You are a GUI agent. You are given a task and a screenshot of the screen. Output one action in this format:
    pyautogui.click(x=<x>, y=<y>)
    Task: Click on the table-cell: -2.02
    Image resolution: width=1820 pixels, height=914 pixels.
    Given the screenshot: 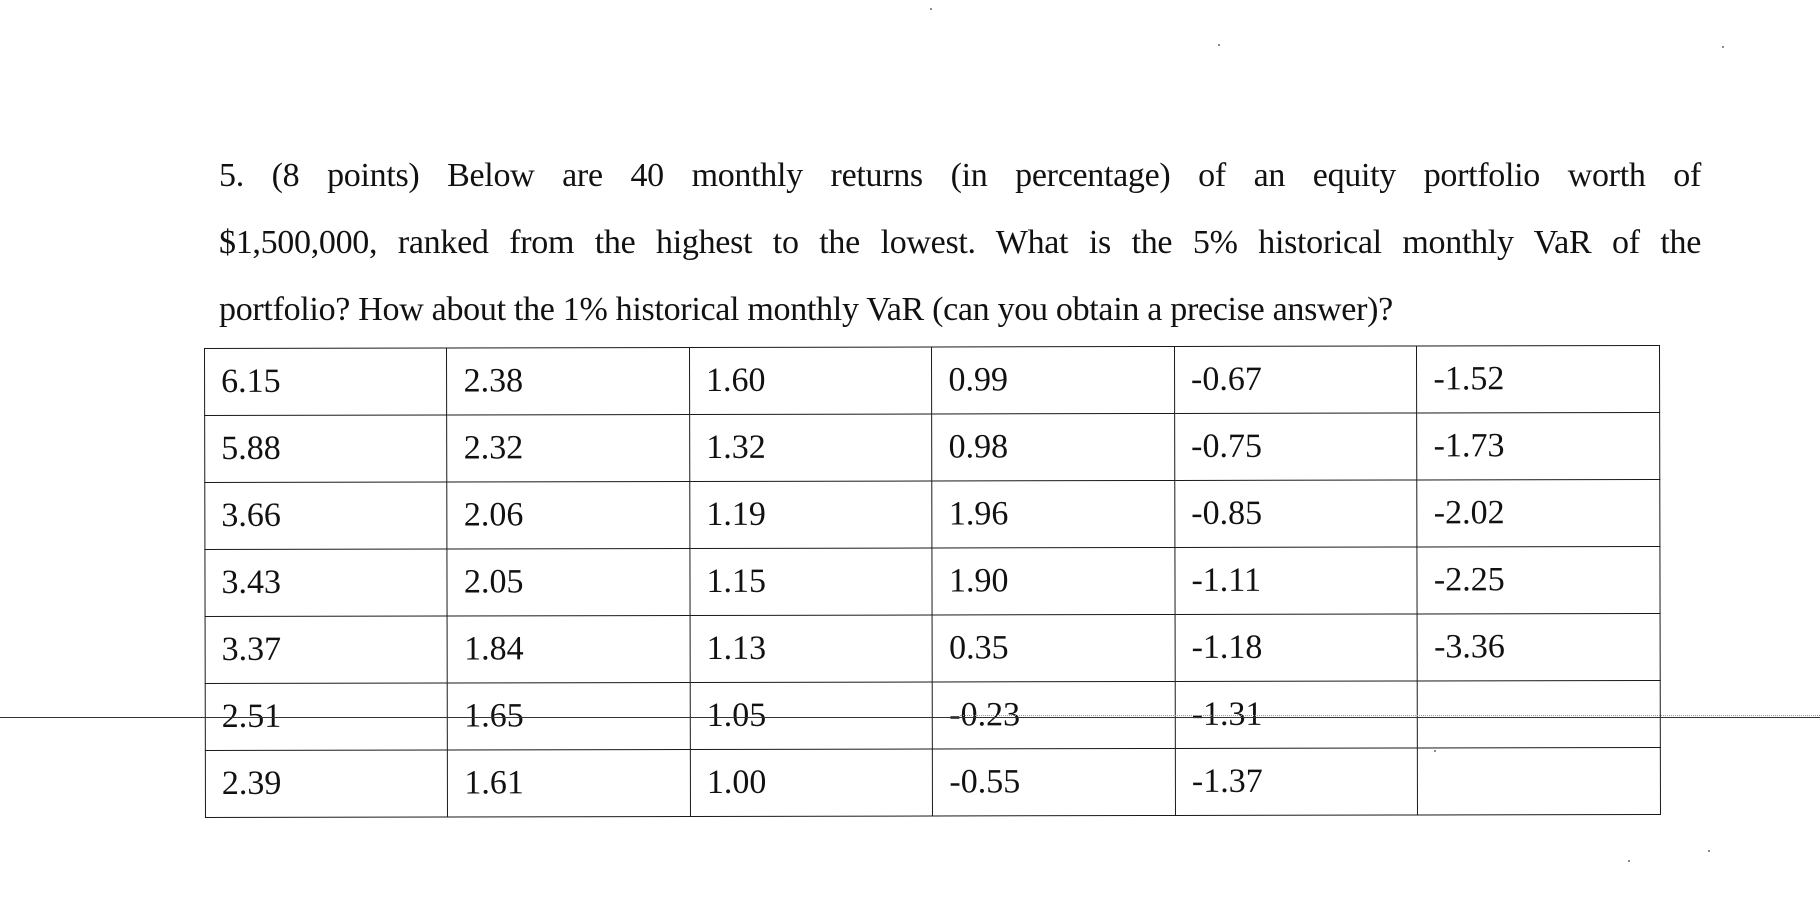 What is the action you would take?
    pyautogui.click(x=1538, y=513)
    